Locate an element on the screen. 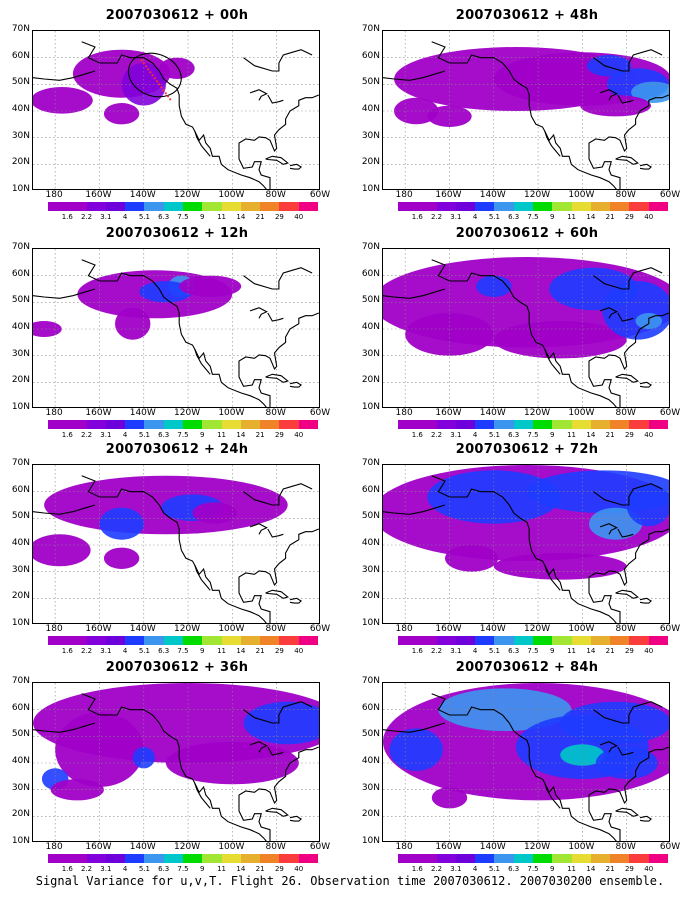  colorbar-label: 1.6 is located at coordinates (67, 651).